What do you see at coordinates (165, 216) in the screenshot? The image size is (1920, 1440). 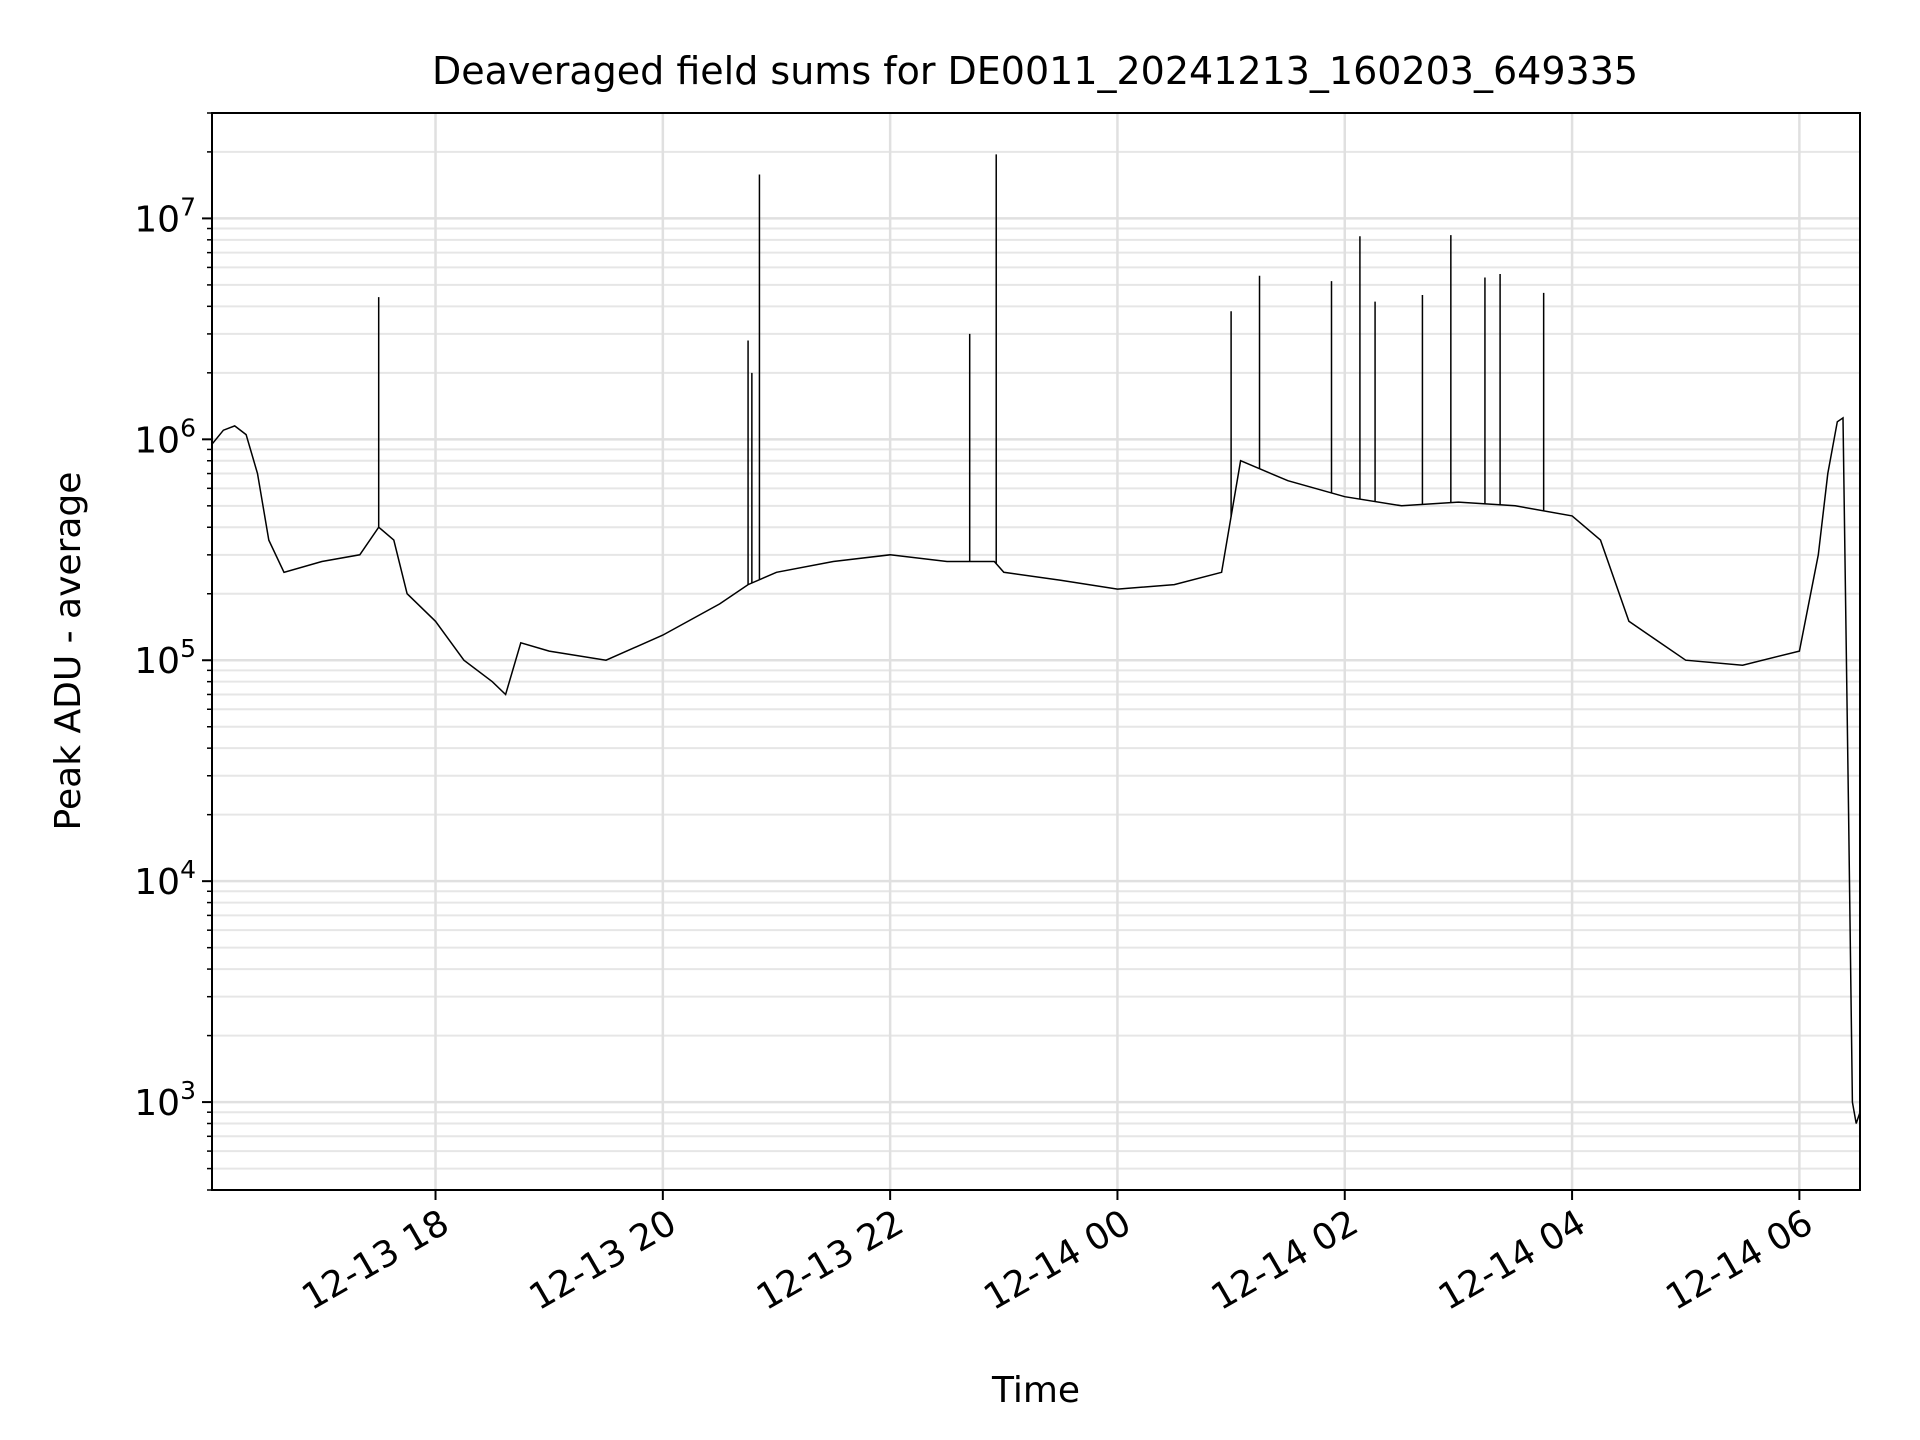 I see `y-tick-label: 10⁷` at bounding box center [165, 216].